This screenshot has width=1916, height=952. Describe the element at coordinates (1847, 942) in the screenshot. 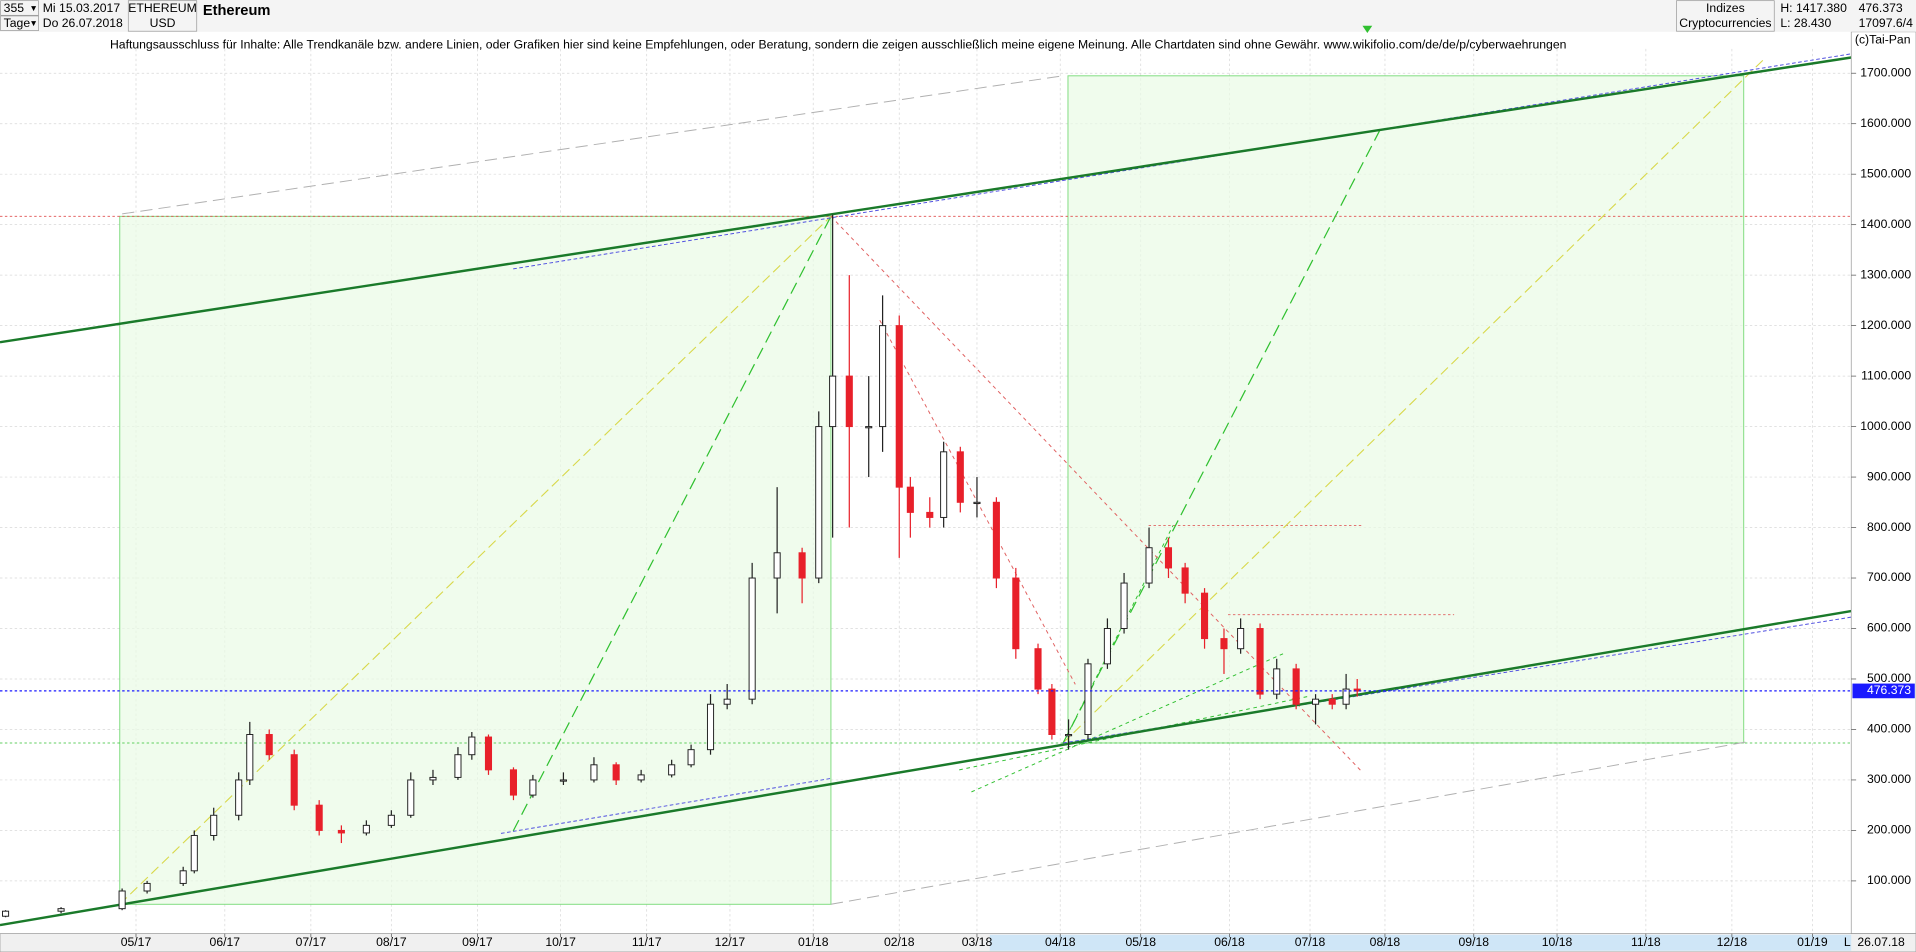

I see `footer-mode: L` at that location.